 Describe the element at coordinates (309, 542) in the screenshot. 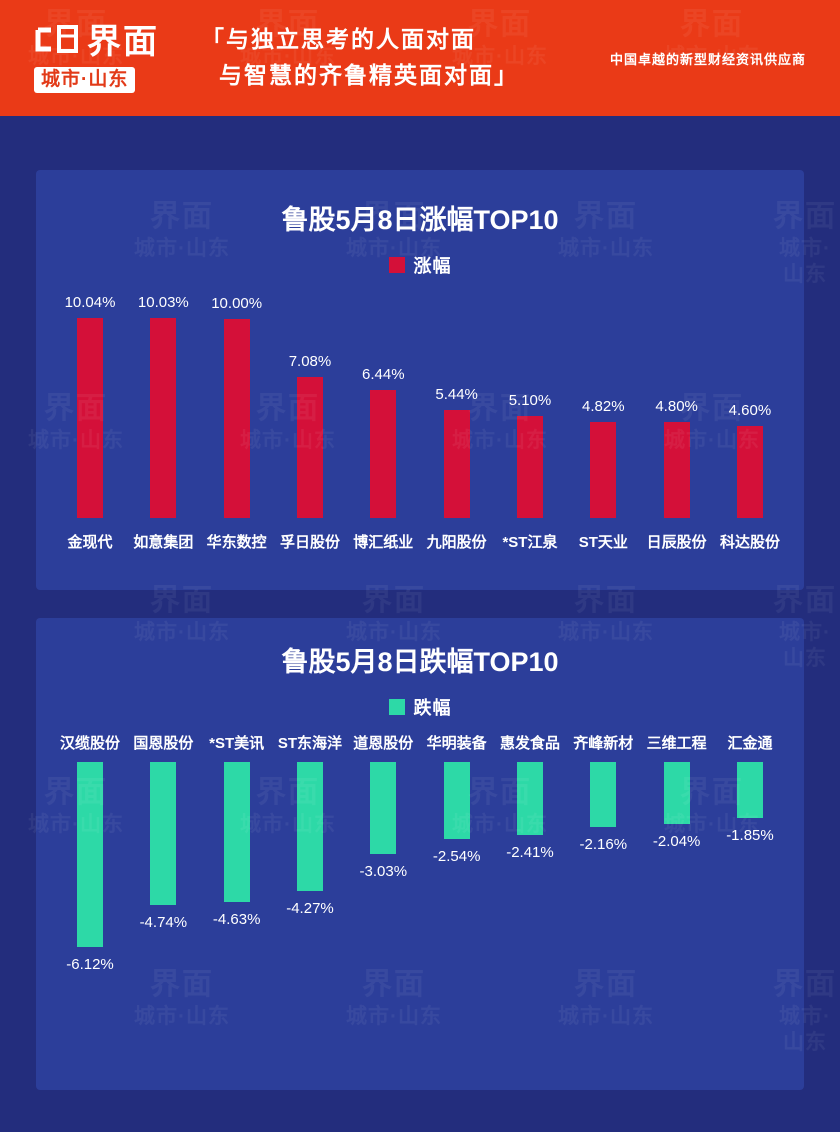

I see `category-label: 孚日股份` at that location.